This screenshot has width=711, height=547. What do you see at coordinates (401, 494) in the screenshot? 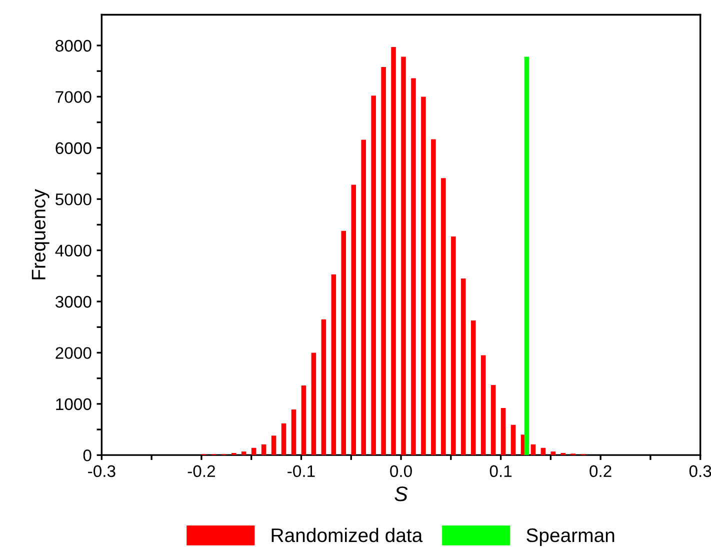
I see `x-axis-title: S` at bounding box center [401, 494].